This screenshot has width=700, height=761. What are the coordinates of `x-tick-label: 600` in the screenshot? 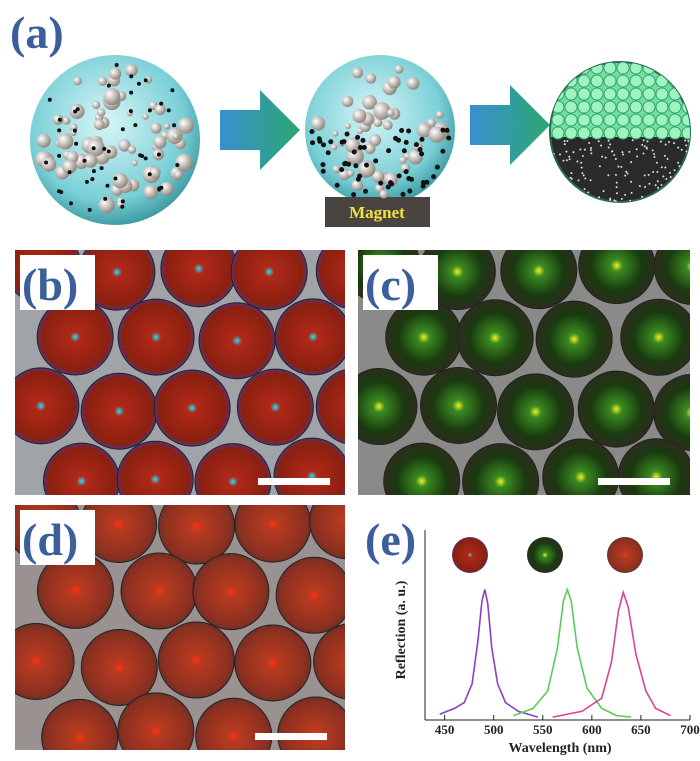 It's located at (592, 729).